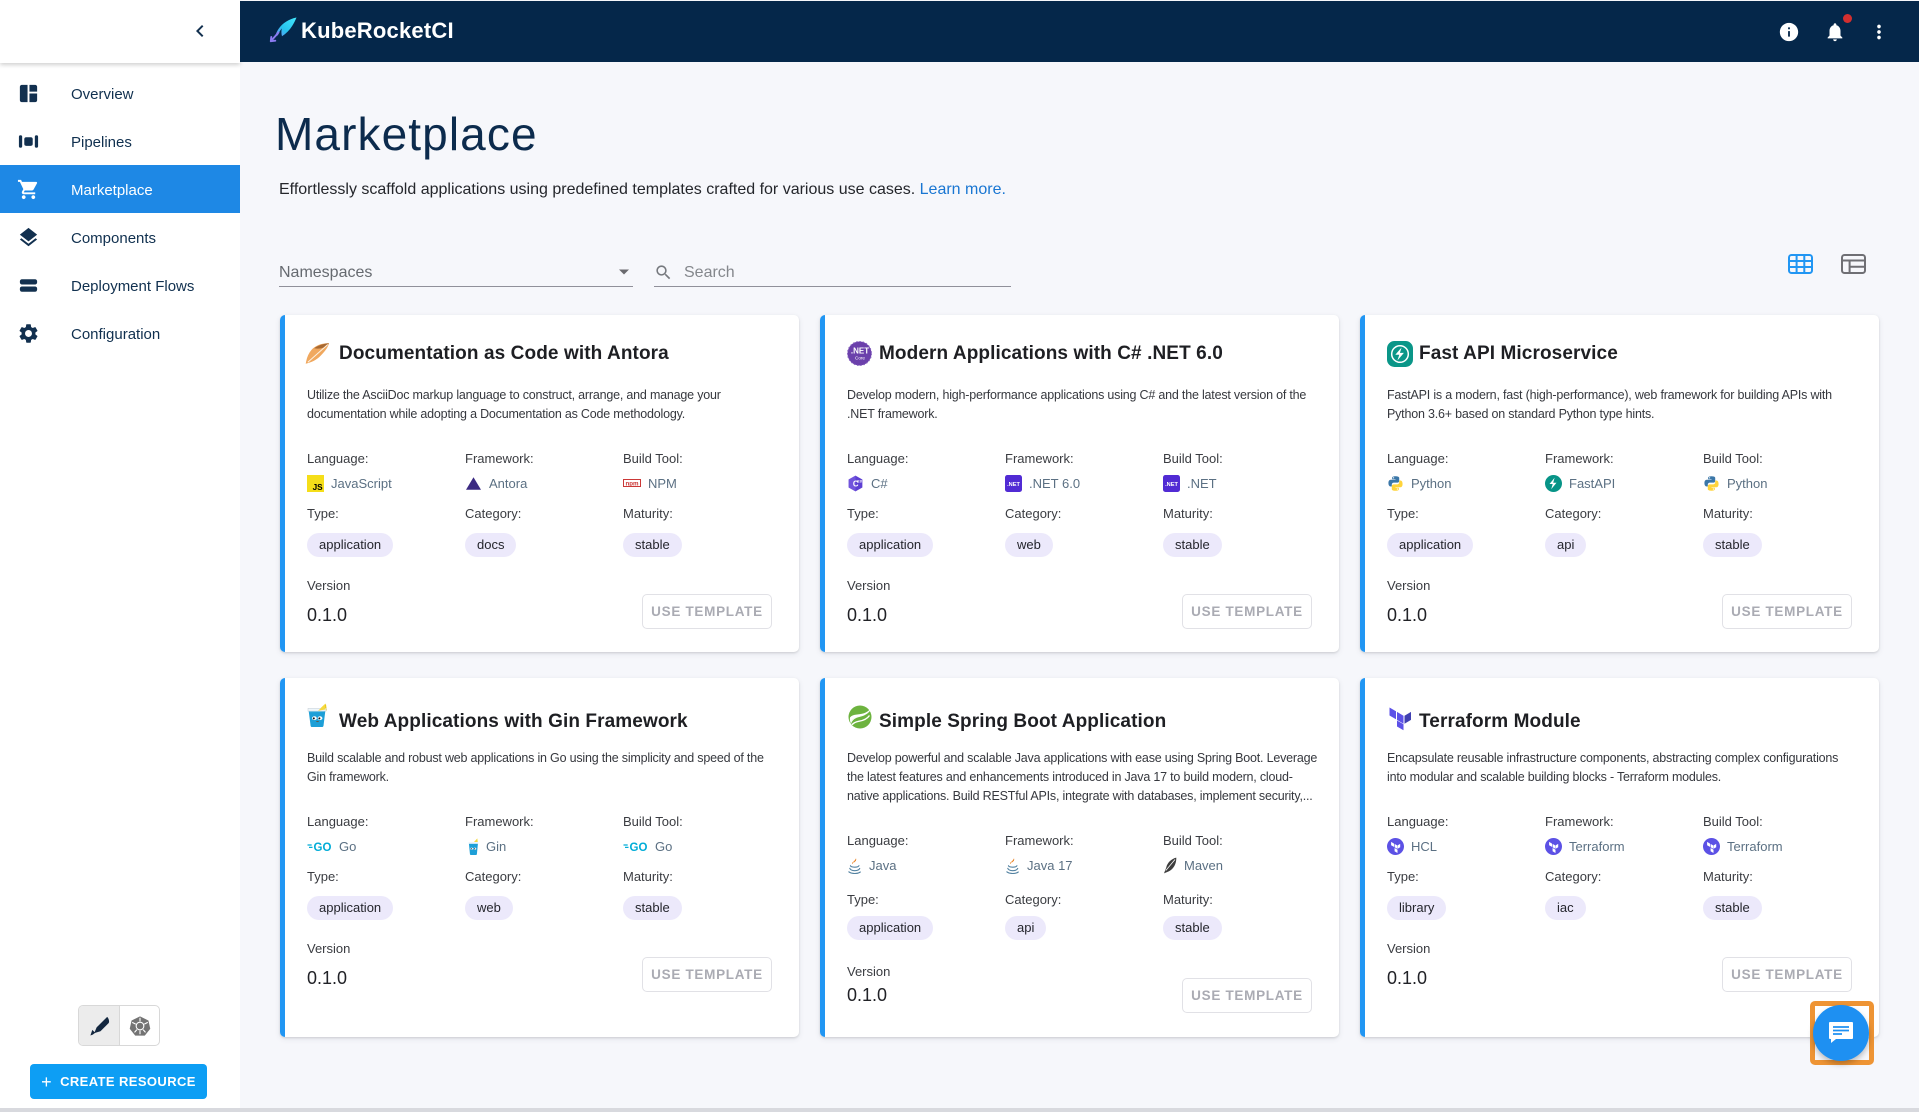 The width and height of the screenshot is (1919, 1112). I want to click on svg-text: C, so click(856, 483).